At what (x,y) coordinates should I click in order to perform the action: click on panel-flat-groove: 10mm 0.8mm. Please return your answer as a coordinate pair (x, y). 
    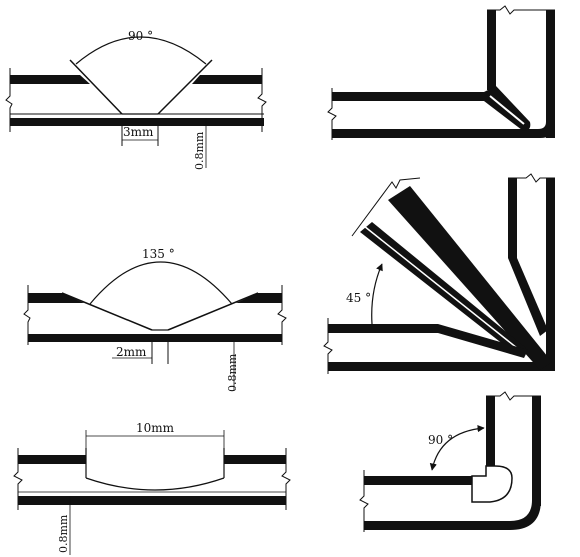
    Looking at the image, I should click on (152, 488).